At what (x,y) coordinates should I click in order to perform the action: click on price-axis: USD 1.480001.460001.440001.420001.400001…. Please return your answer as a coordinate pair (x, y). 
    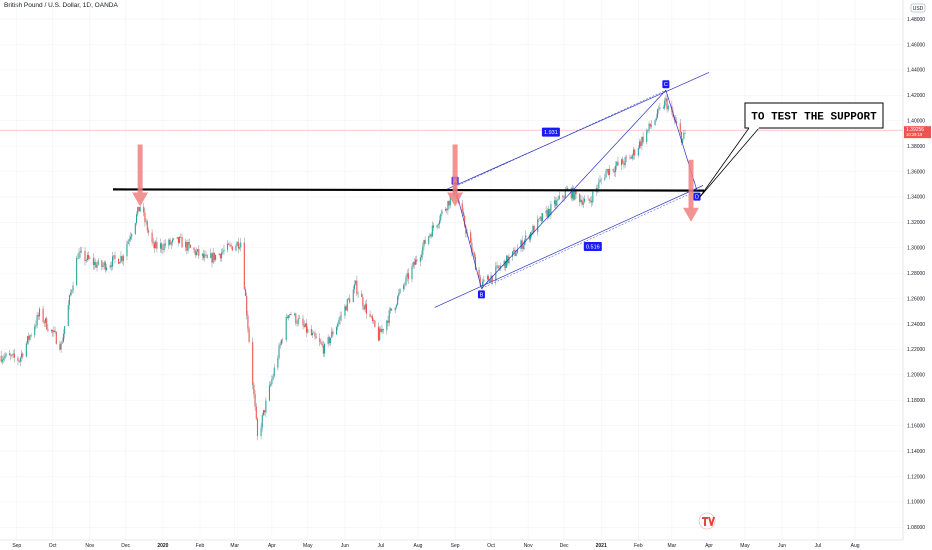
    Looking at the image, I should click on (917, 270).